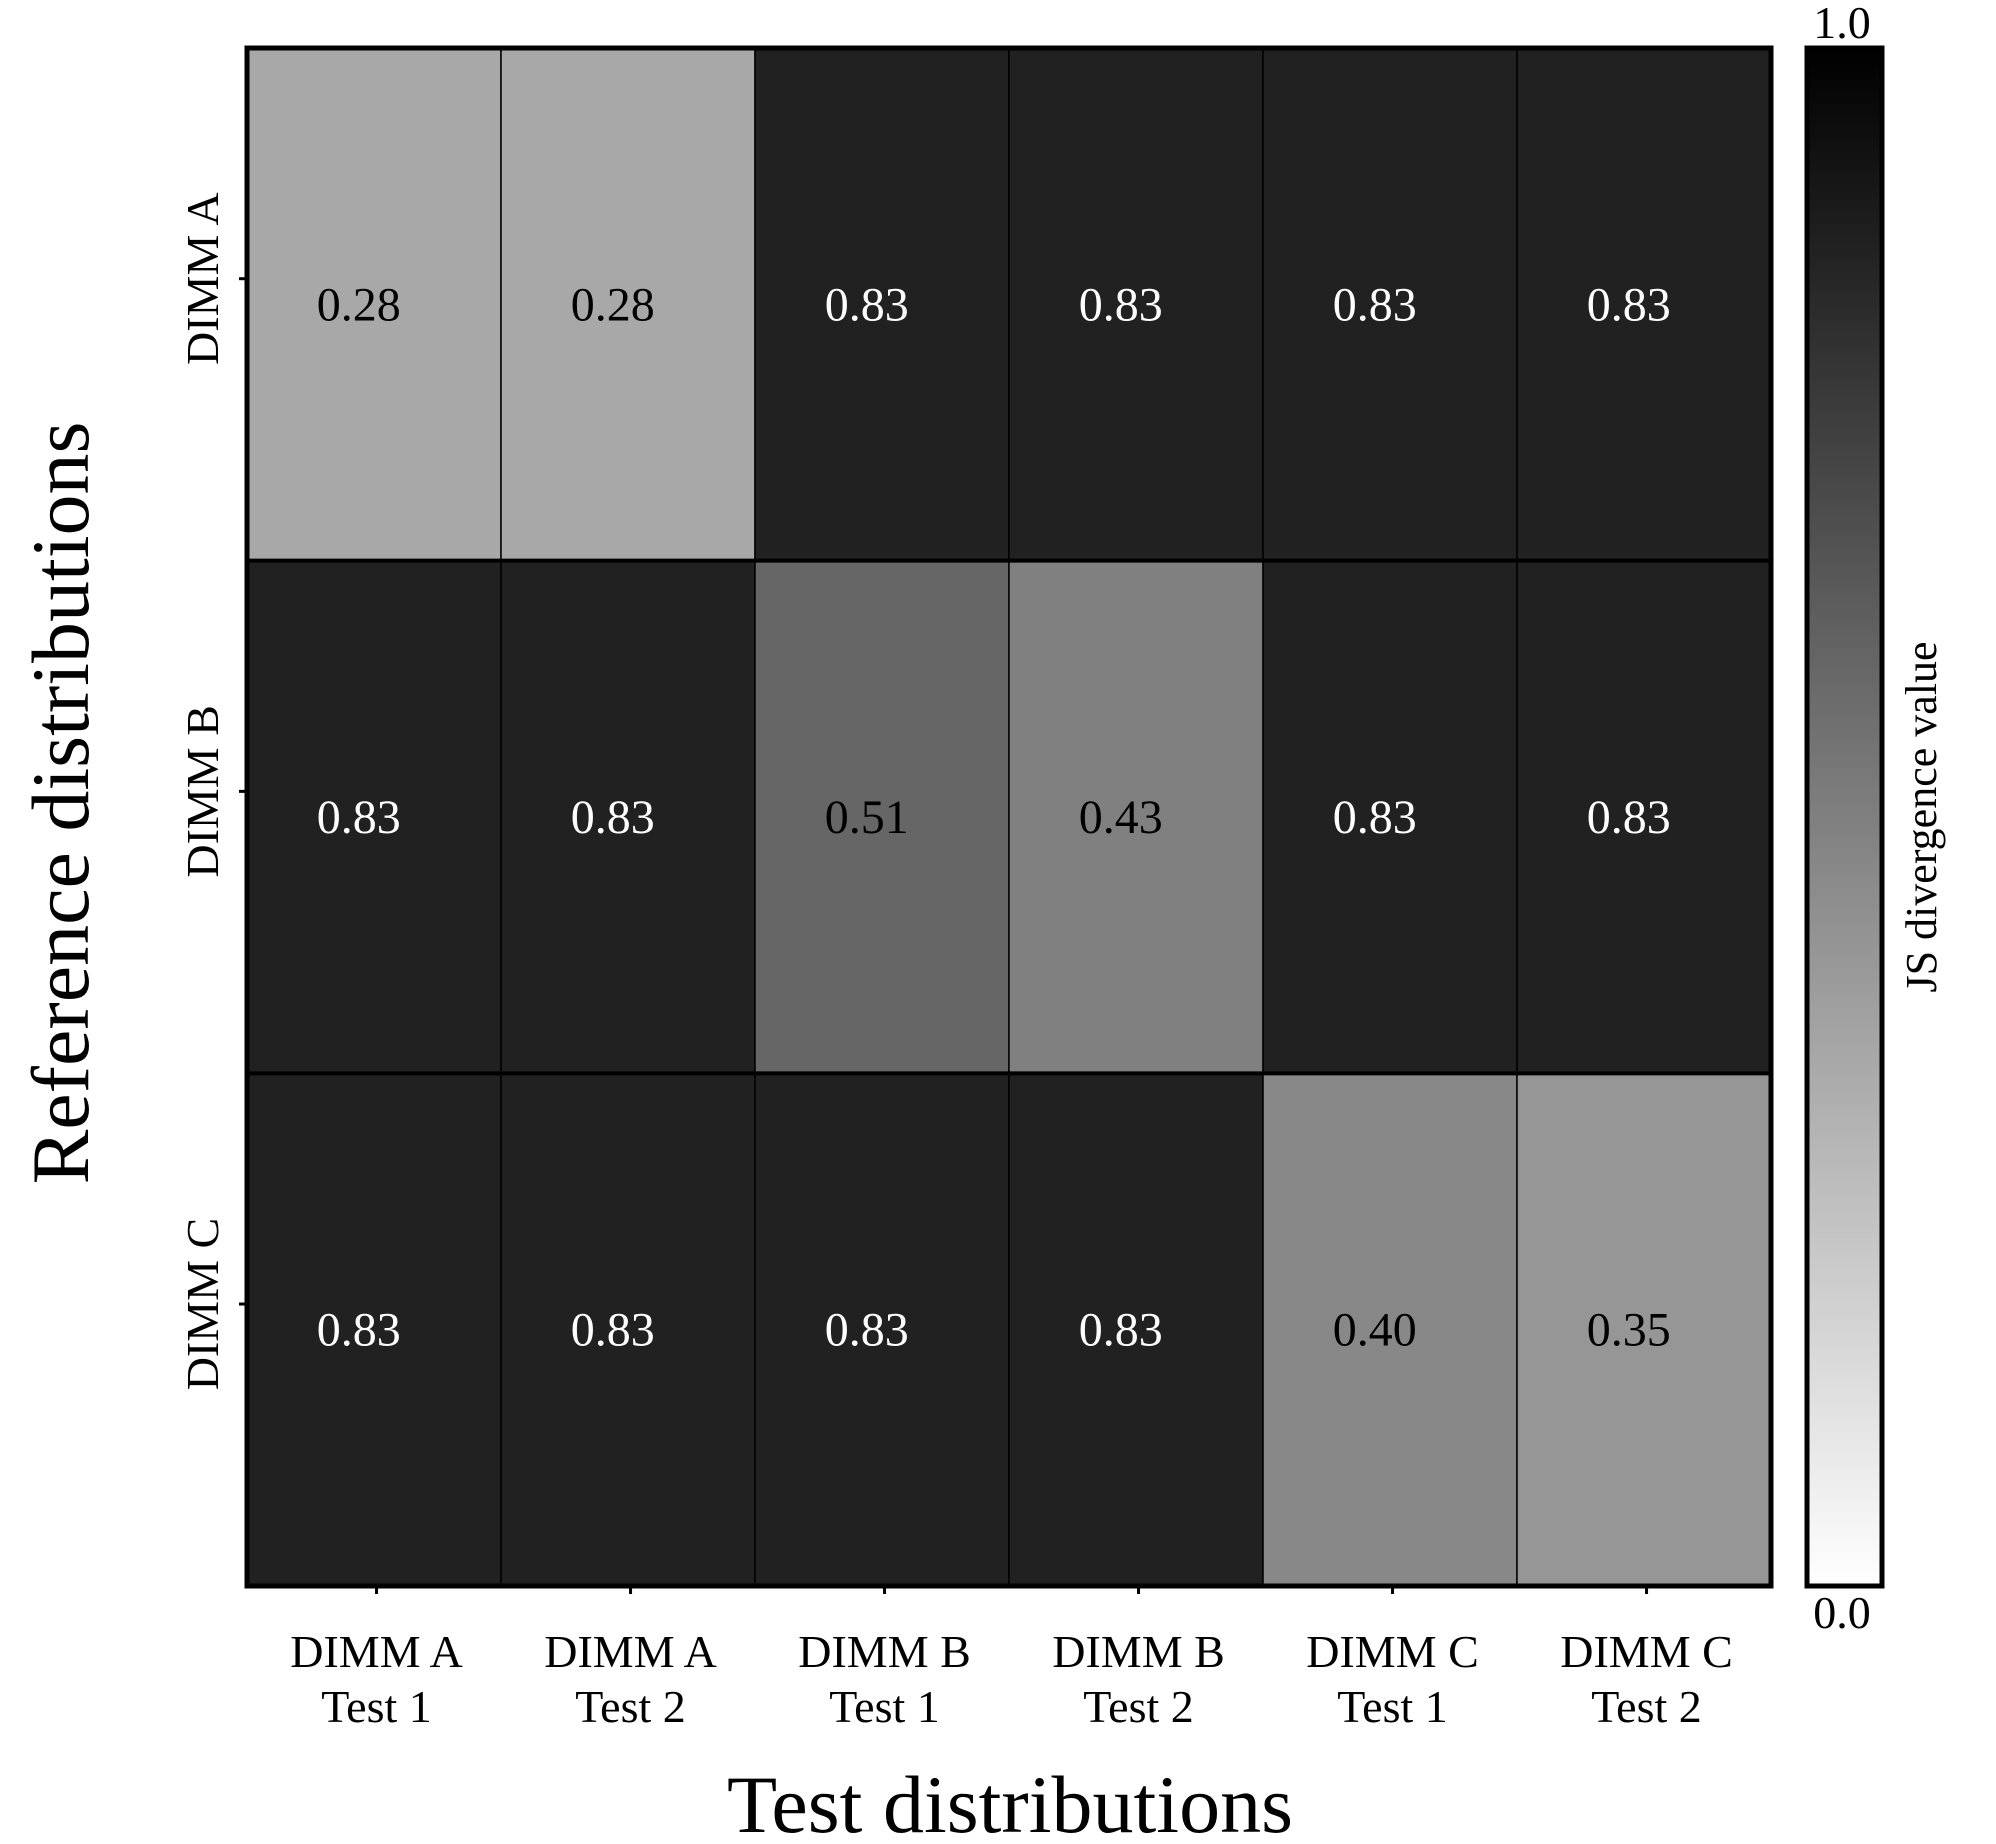 This screenshot has height=1844, width=1996. I want to click on cell-value-label: 0.51, so click(867, 817).